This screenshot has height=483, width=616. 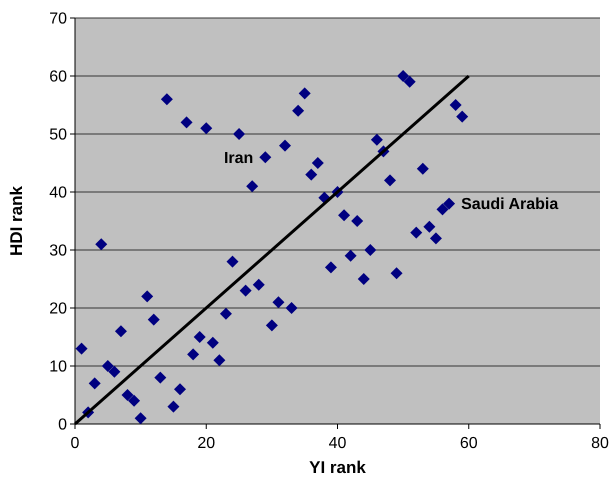 What do you see at coordinates (239, 158) in the screenshot?
I see `annotation: Iran` at bounding box center [239, 158].